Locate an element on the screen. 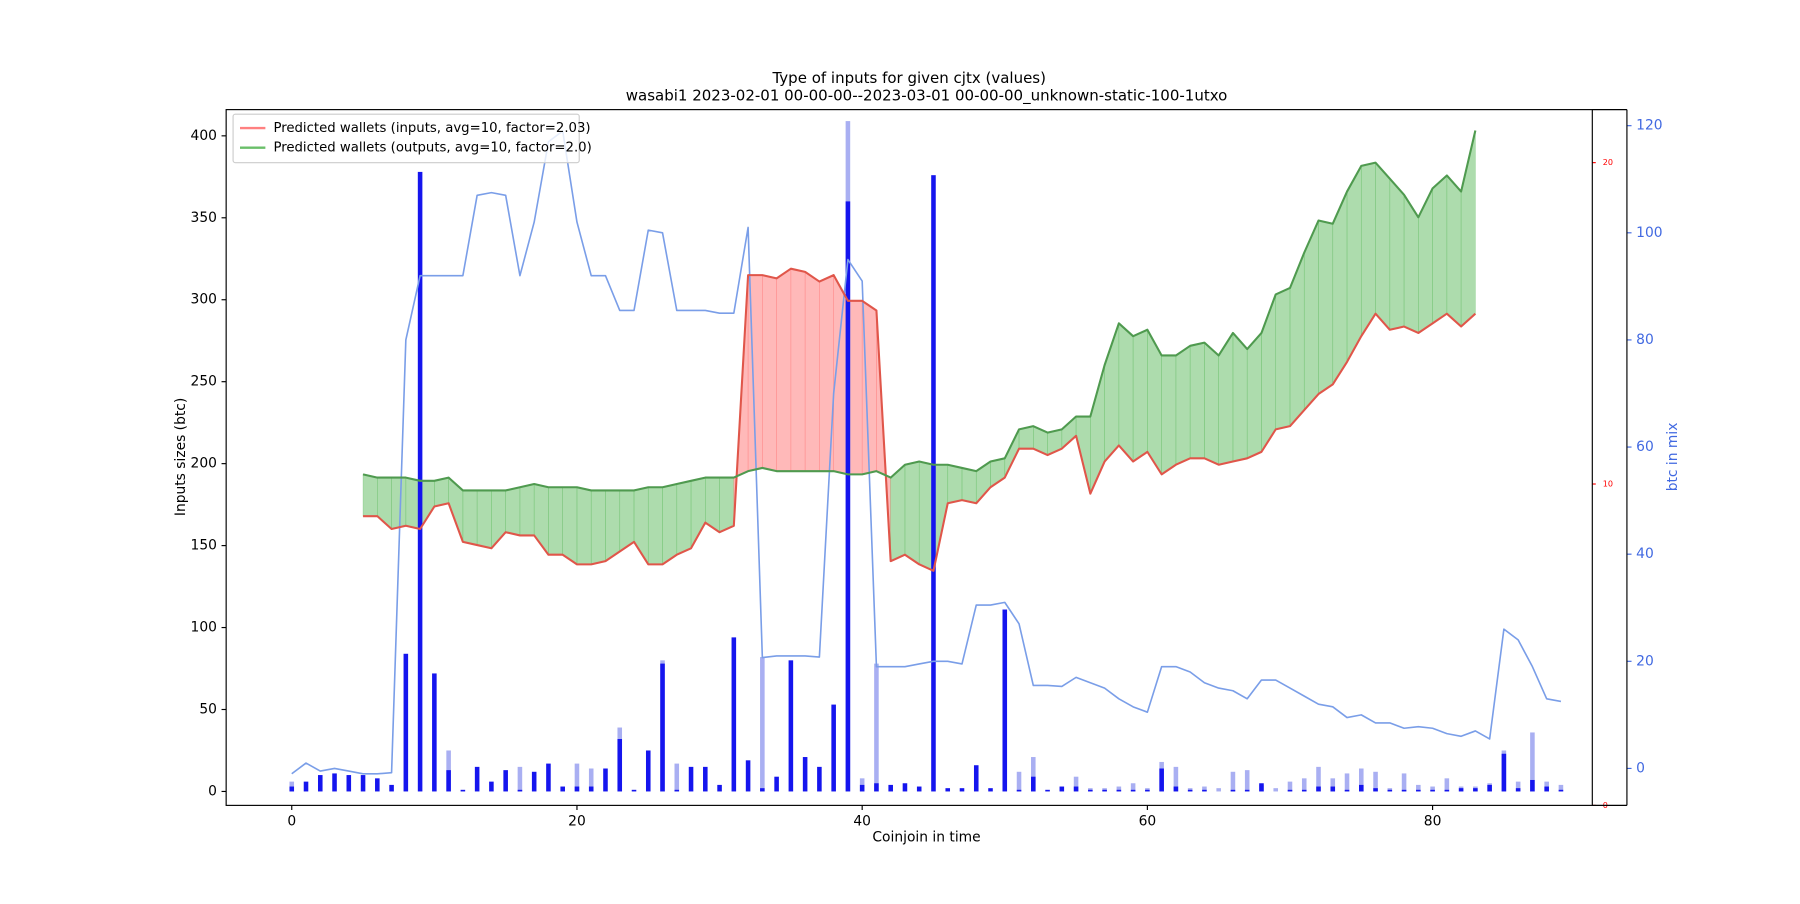  x-tick-label: 60 is located at coordinates (1148, 822).